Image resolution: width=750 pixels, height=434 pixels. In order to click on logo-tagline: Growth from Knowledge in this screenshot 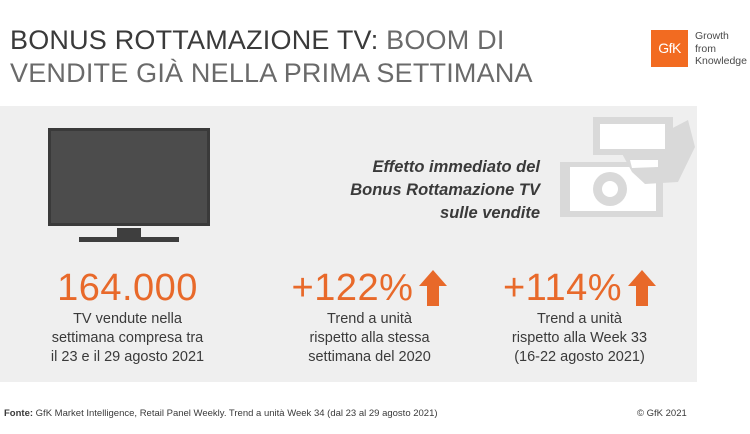, I will do `click(721, 49)`.